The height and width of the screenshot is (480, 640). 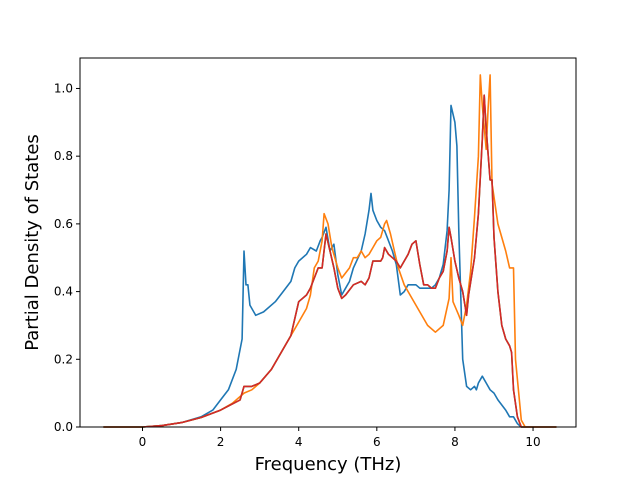 I want to click on y-axis-ticks: 0.0 0.2 0.4 0.6 0.8 1.0, so click(x=67, y=257).